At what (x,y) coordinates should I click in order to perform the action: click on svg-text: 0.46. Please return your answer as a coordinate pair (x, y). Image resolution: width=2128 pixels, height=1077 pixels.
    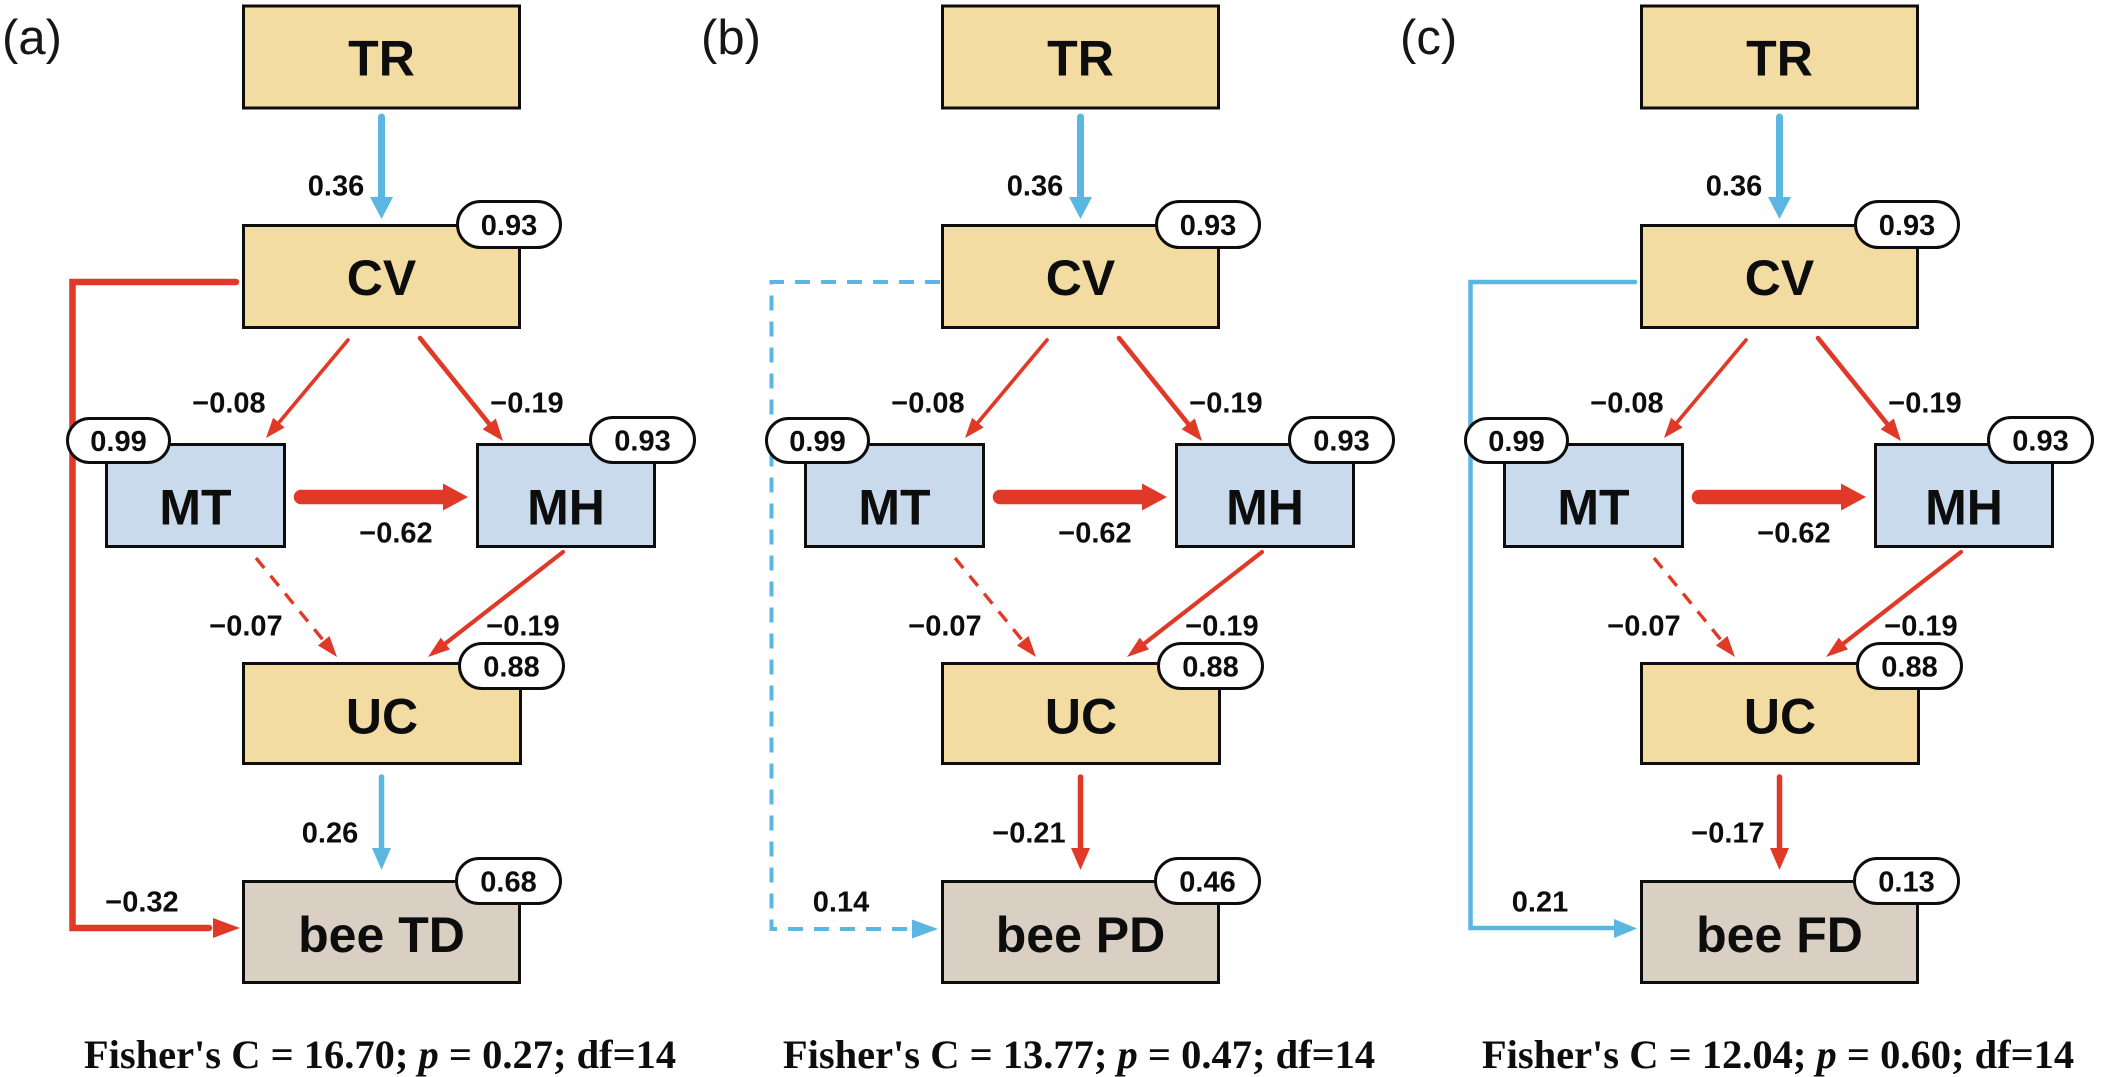
    Looking at the image, I should click on (1207, 883).